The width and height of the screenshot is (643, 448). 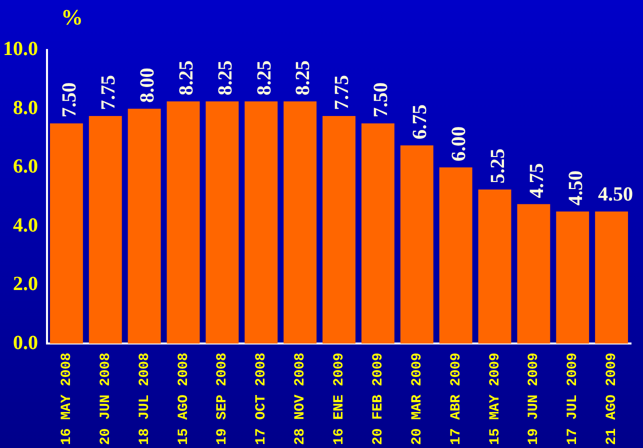 What do you see at coordinates (456, 399) in the screenshot?
I see `x-tick-label: 17 ABR 2009` at bounding box center [456, 399].